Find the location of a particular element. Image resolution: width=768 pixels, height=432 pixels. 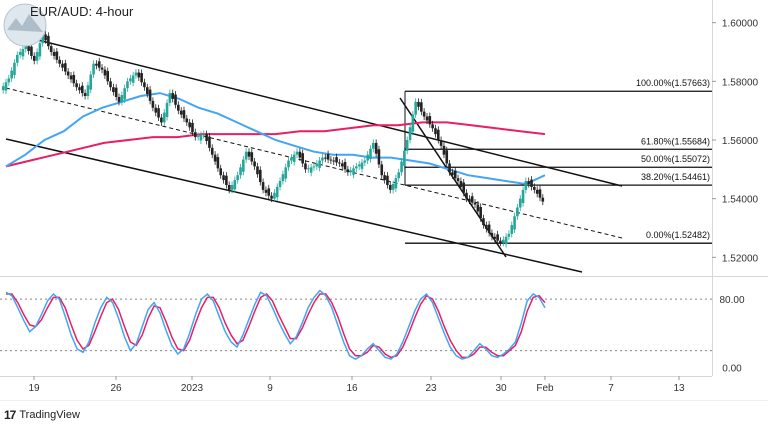

time-tick-label: 19 is located at coordinates (34, 388).